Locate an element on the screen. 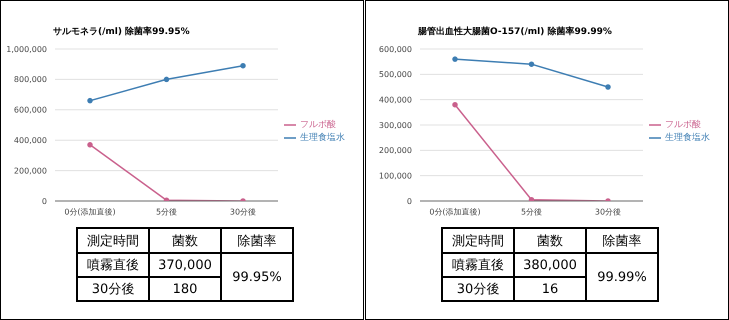  text: 16 is located at coordinates (550, 289).